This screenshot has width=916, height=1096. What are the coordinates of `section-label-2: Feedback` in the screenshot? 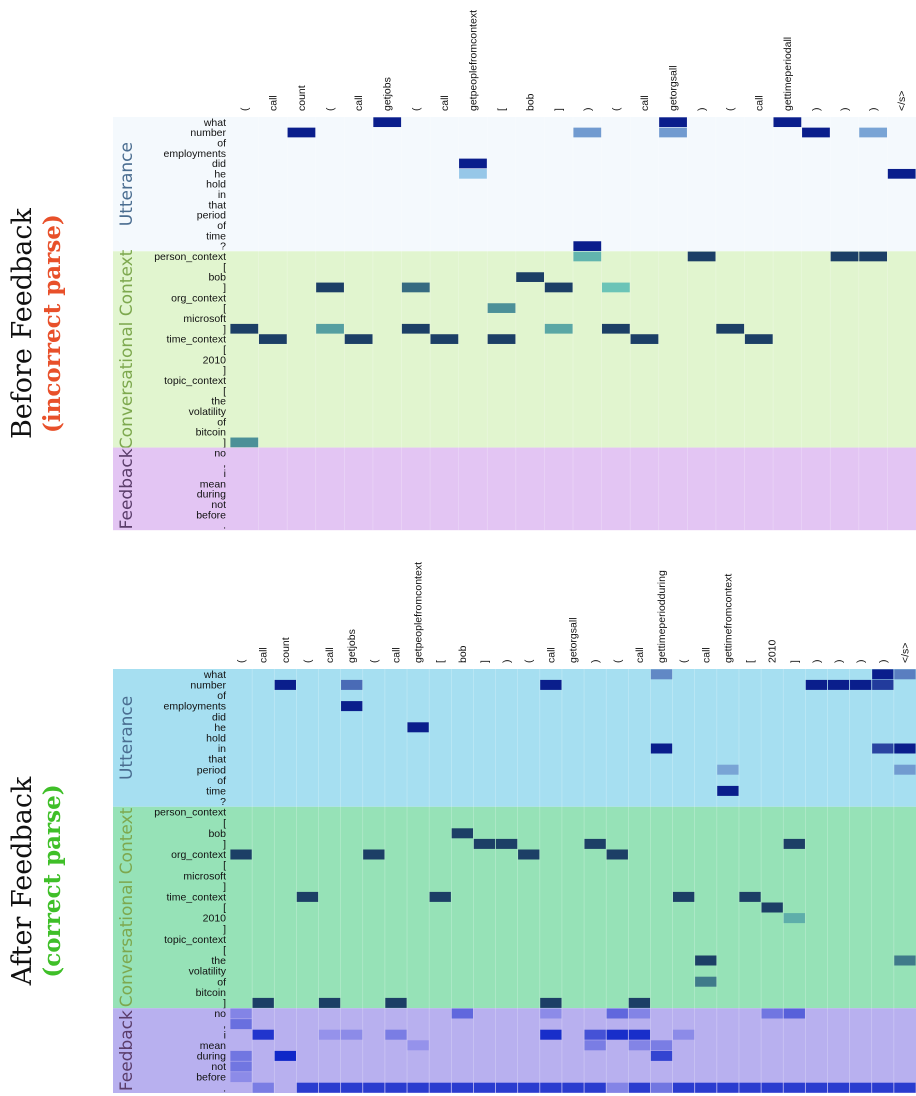 It's located at (127, 1050).